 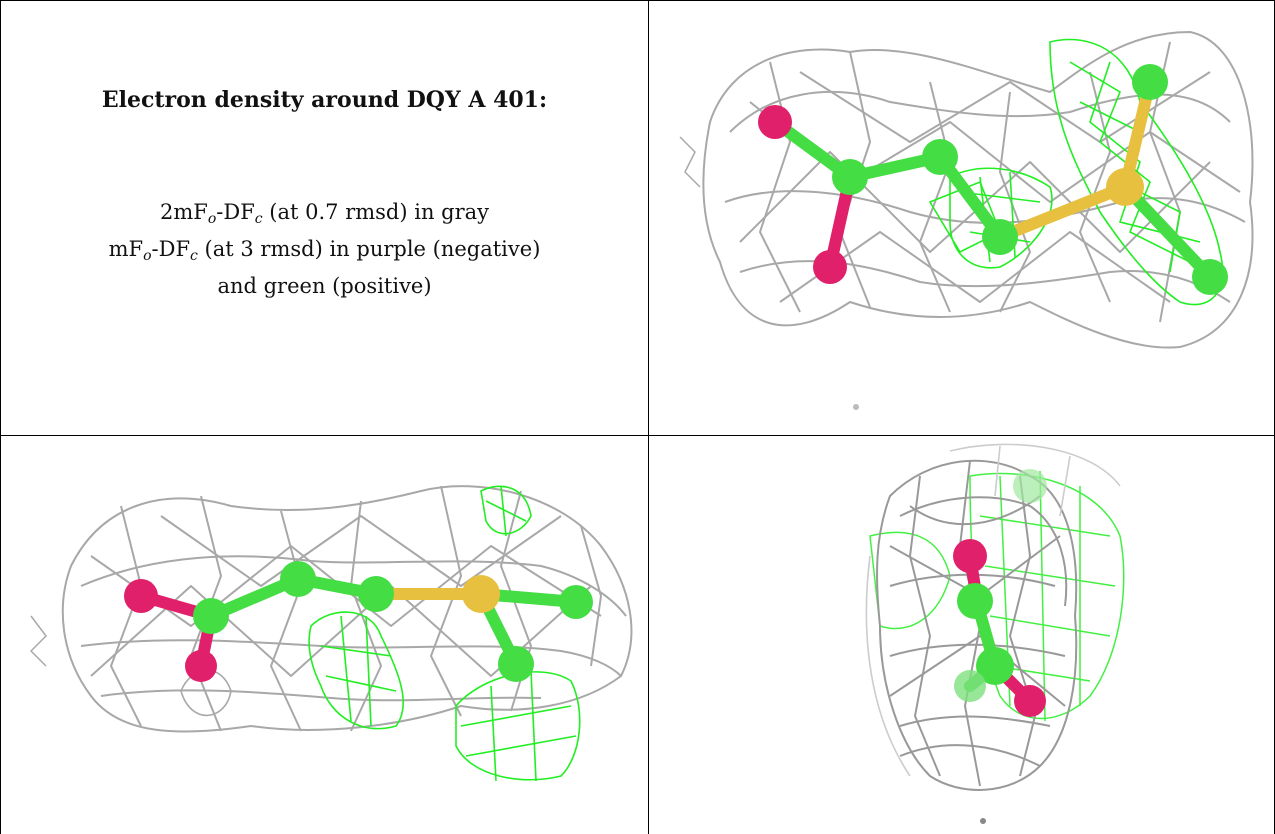 I want to click on mesh-2fofc, so click(x=331, y=609).